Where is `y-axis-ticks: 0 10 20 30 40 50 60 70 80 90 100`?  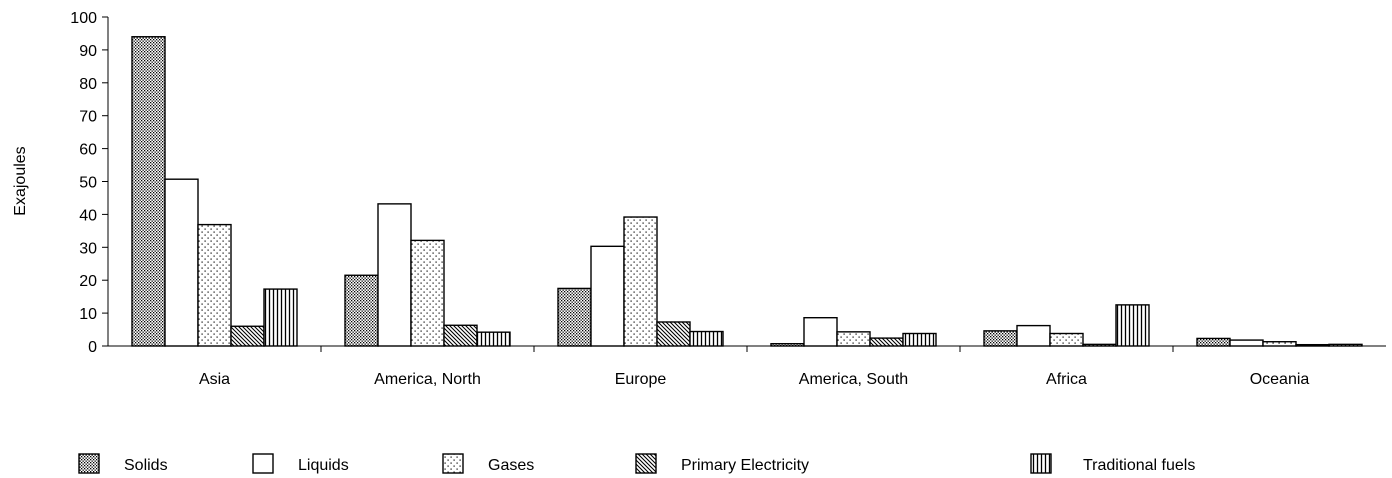 y-axis-ticks: 0 10 20 30 40 50 60 70 80 90 100 is located at coordinates (89, 183).